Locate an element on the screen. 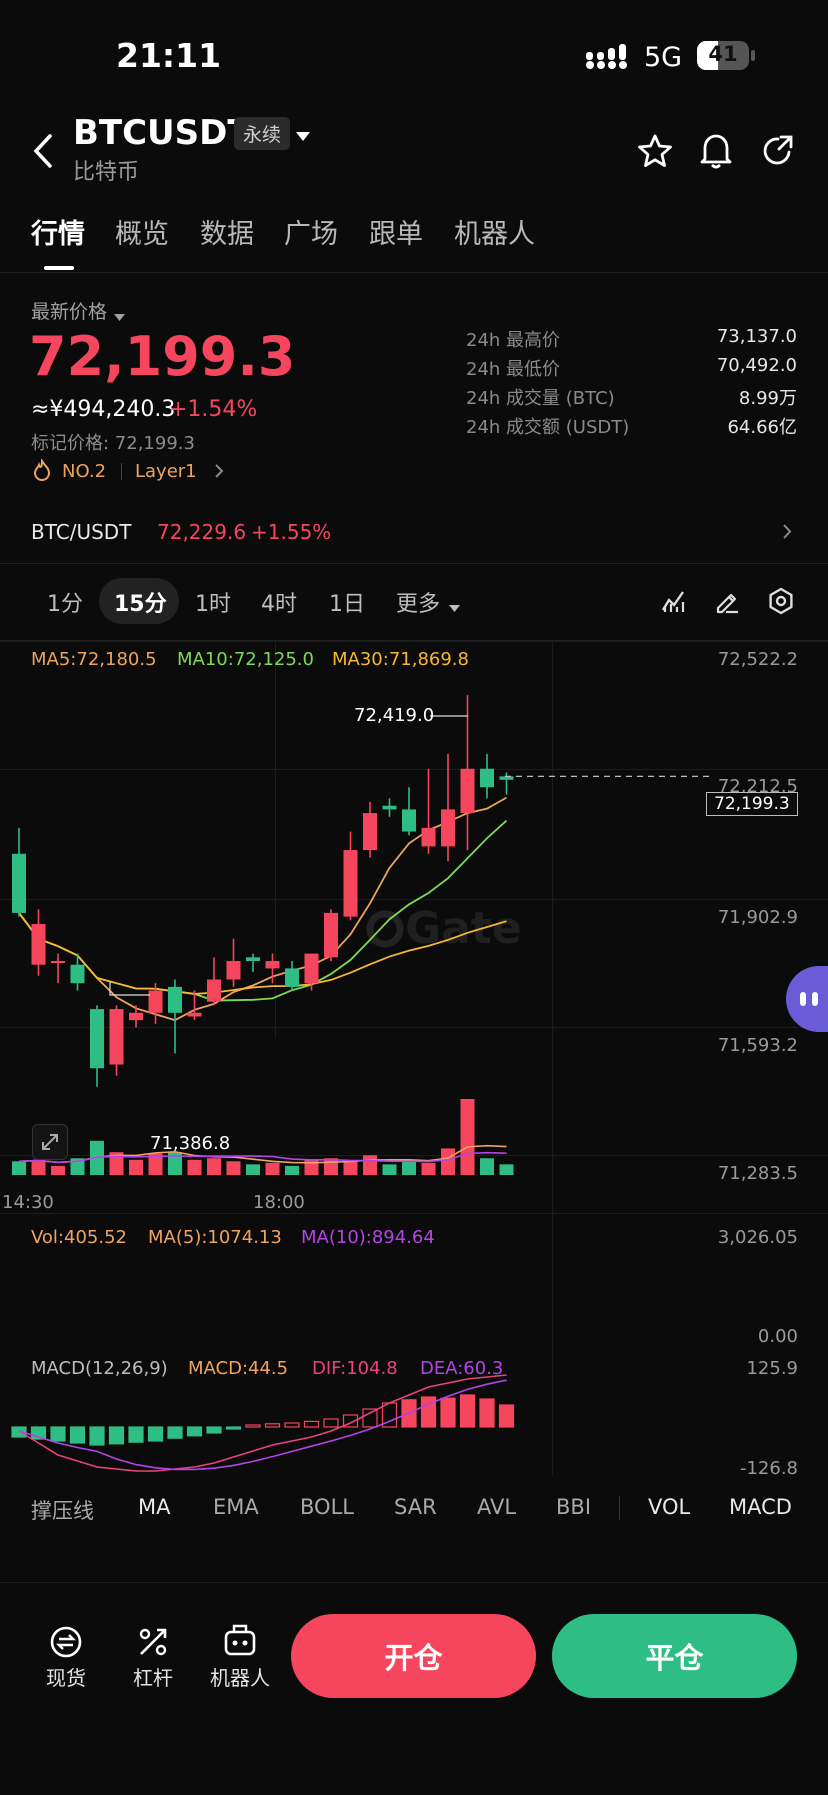 The width and height of the screenshot is (828, 1795). robot-icon is located at coordinates (240, 1643).